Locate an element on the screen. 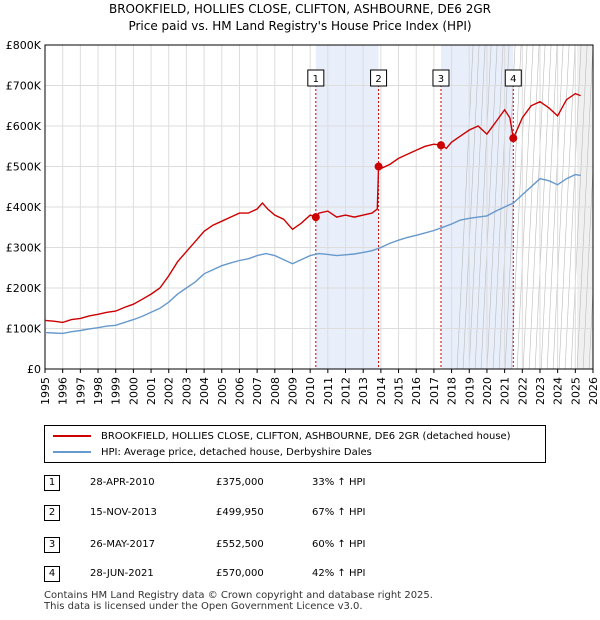 The width and height of the screenshot is (600, 620). sale-price: £570,000 is located at coordinates (240, 573).